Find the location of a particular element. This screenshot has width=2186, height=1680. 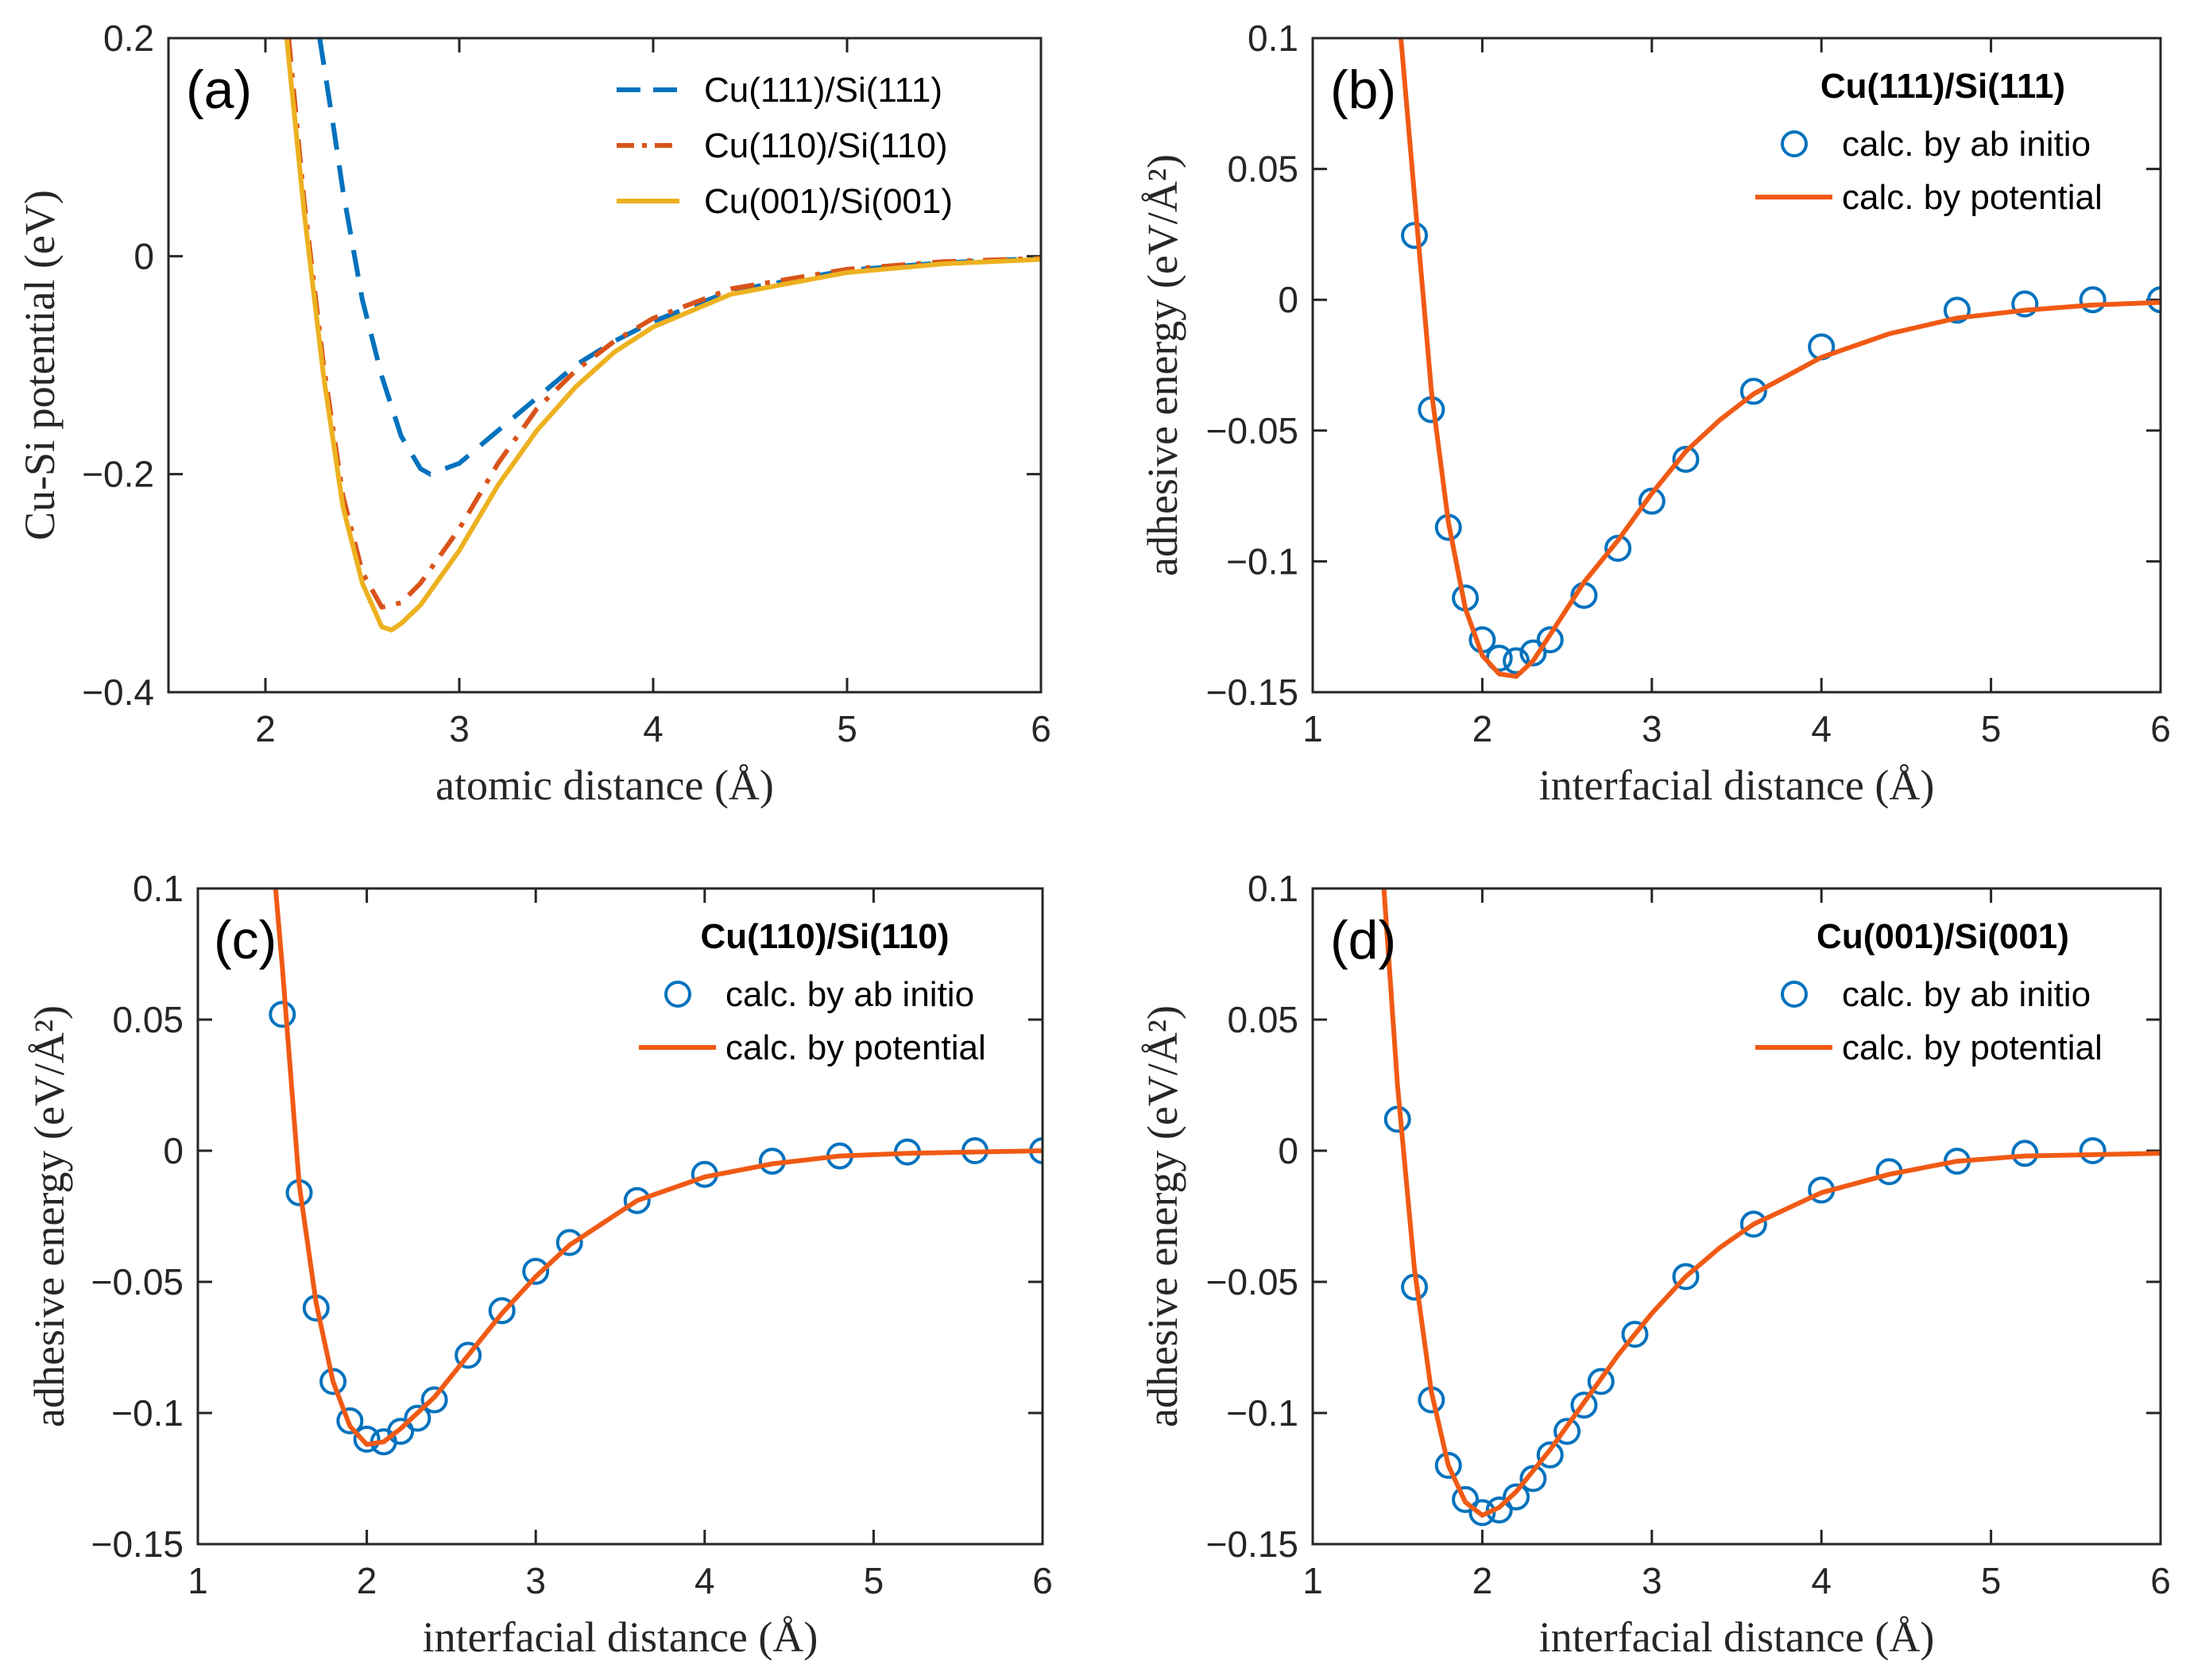

y-tick-label: −0.4 is located at coordinates (118, 692).